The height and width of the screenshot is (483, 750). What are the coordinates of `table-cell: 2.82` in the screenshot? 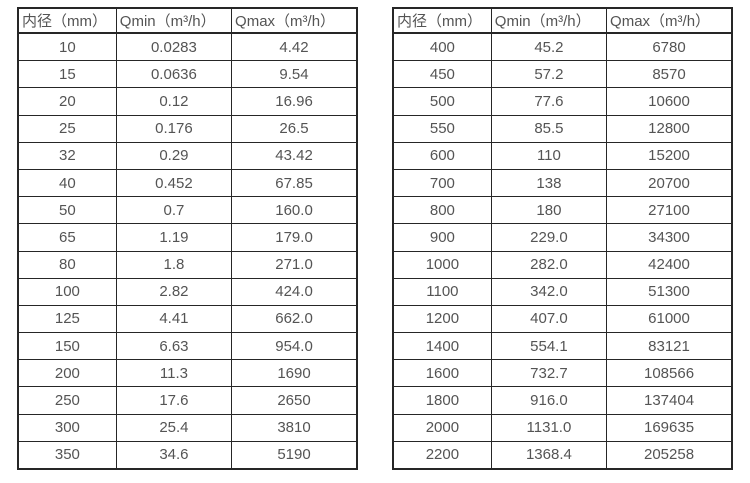 It's located at (174, 291).